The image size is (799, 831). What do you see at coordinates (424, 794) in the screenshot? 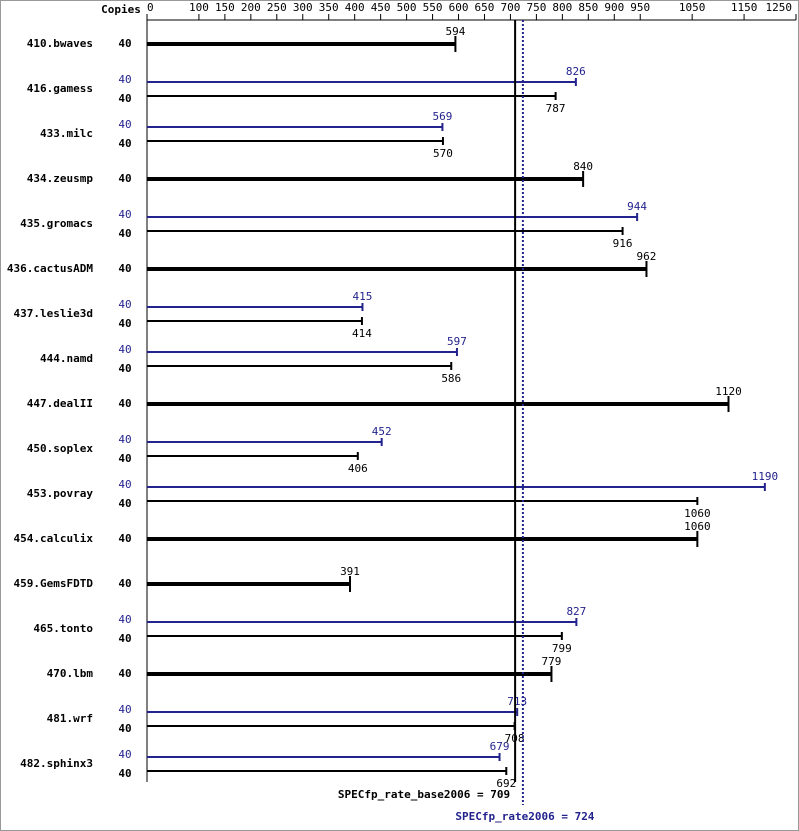
I see `reference-label: SPECfp_rate_base2006 = 709` at bounding box center [424, 794].